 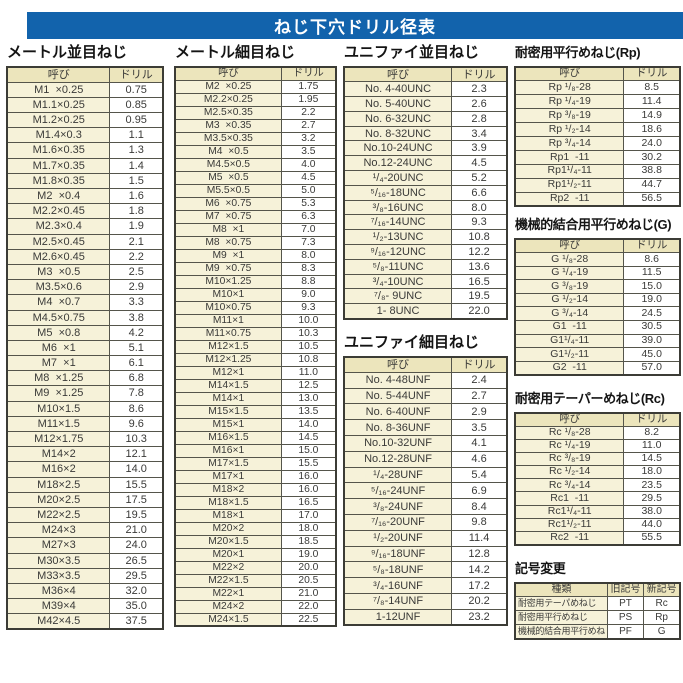 I want to click on table-row: M1 ×0.25 0.75, so click(x=85, y=89).